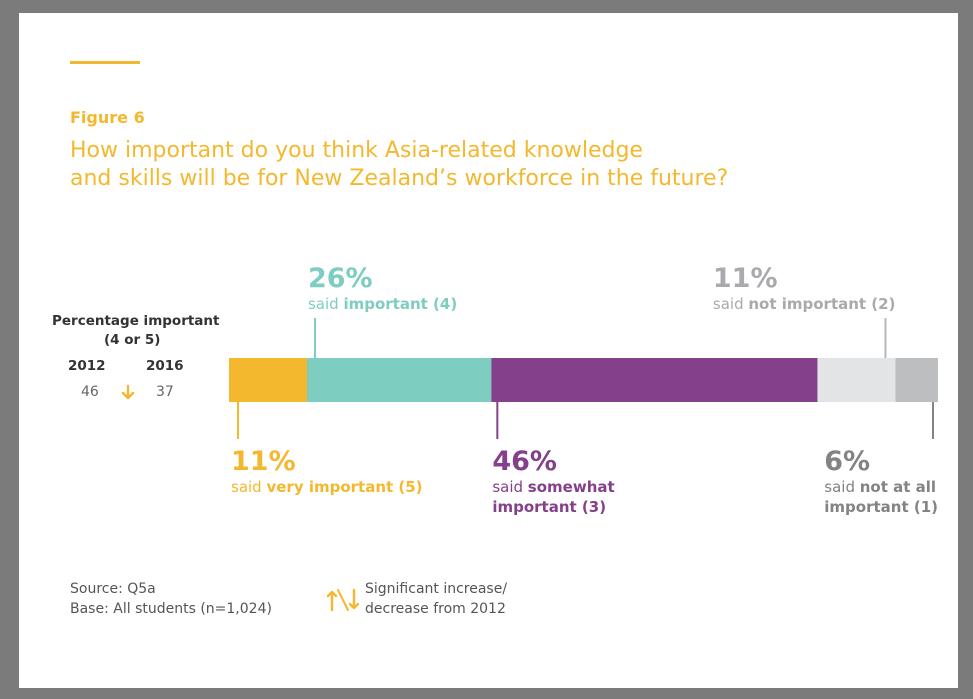 This screenshot has height=699, width=973. Describe the element at coordinates (263, 461) in the screenshot. I see `pct-value-very-important: 11%` at that location.